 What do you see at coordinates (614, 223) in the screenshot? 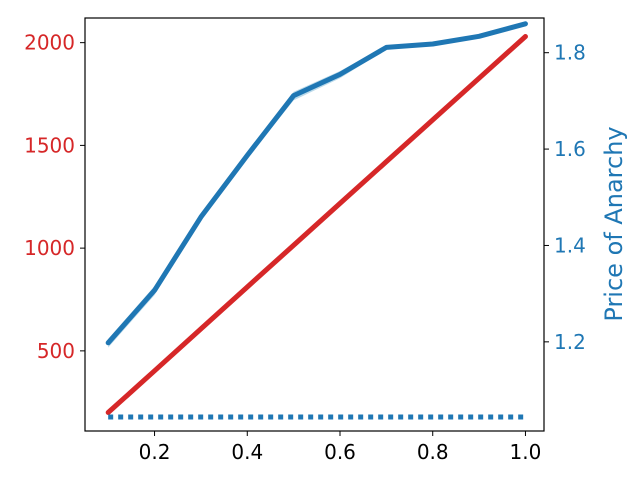
I see `right-axis-title: Price of Anarchy` at bounding box center [614, 223].